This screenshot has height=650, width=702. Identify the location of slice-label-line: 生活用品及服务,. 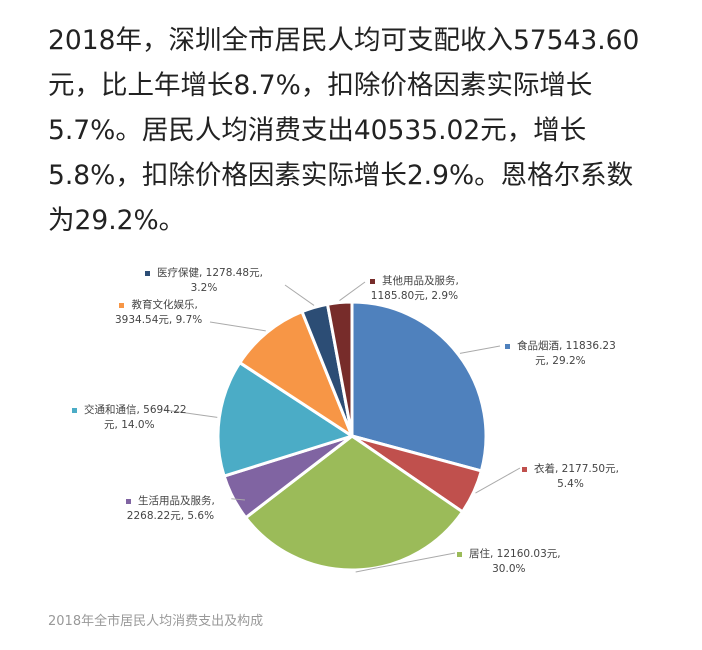
(176, 501).